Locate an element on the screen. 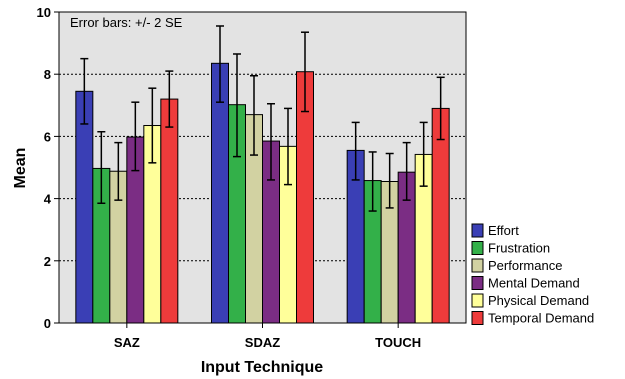 Image resolution: width=625 pixels, height=379 pixels. x-tick-label: SAZ is located at coordinates (127, 342).